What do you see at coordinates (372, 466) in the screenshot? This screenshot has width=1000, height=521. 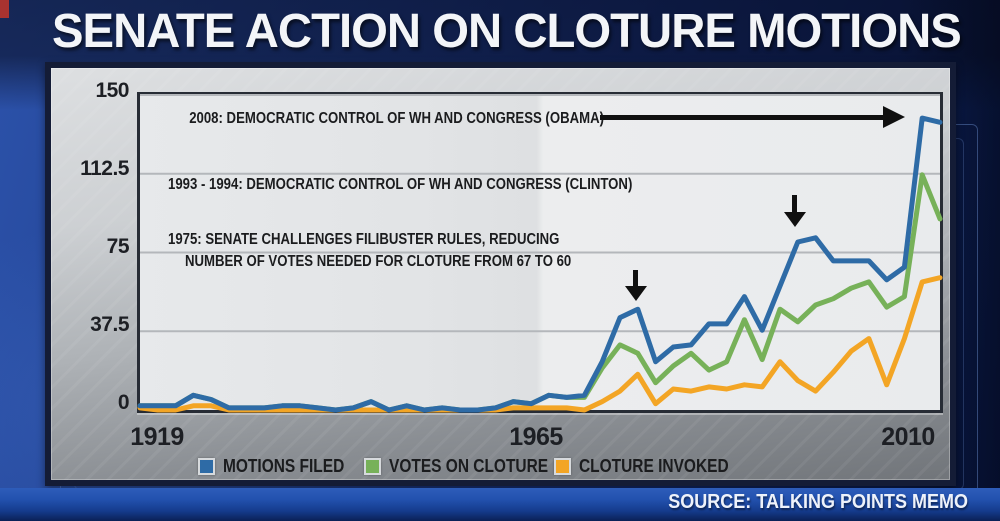 I see `votes-on-cloture-swatch` at bounding box center [372, 466].